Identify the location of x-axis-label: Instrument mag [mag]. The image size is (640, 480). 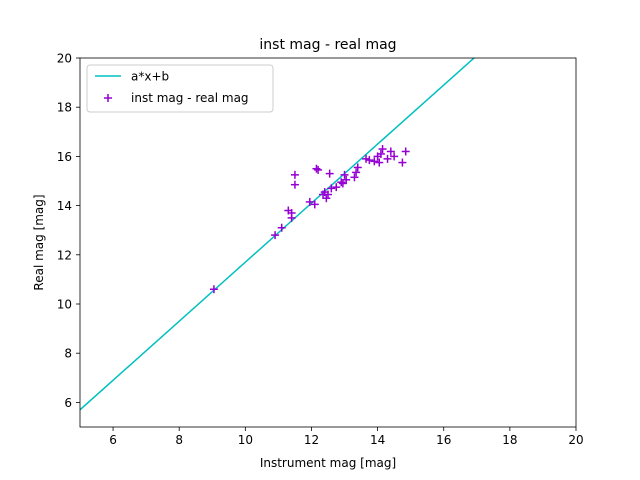
(328, 463).